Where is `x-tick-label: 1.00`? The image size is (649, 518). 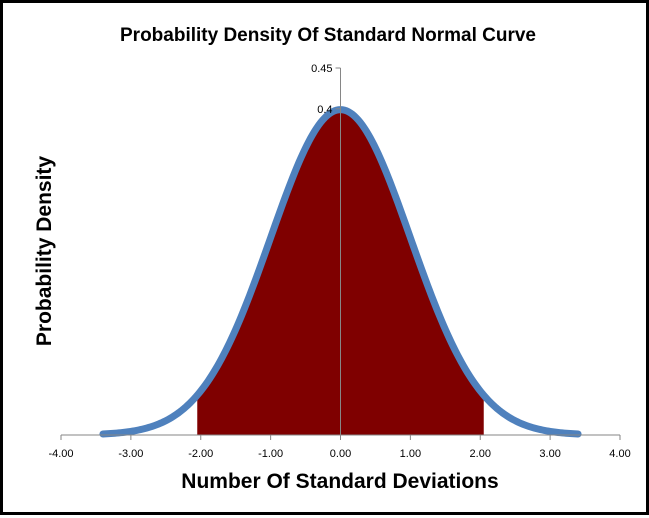
x-tick-label: 1.00 is located at coordinates (410, 454).